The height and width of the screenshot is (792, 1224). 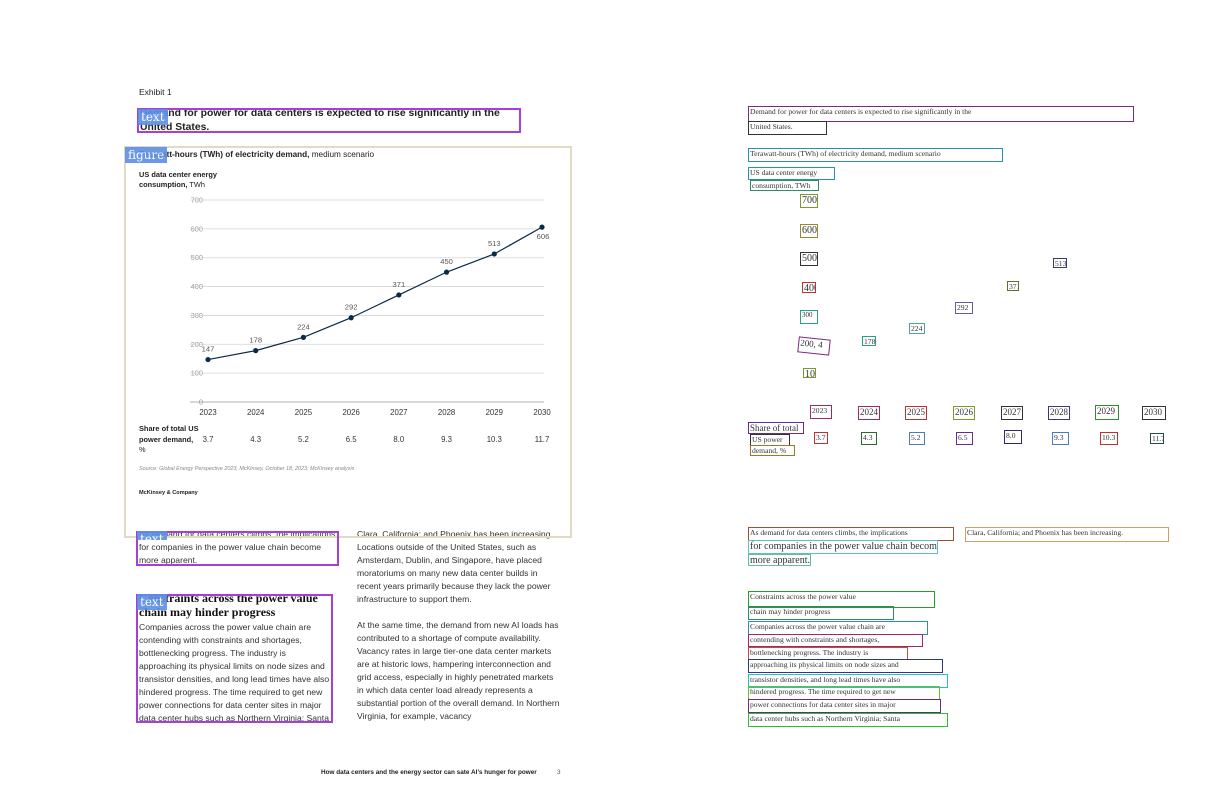 I want to click on ocr-box: United States., so click(x=787, y=128).